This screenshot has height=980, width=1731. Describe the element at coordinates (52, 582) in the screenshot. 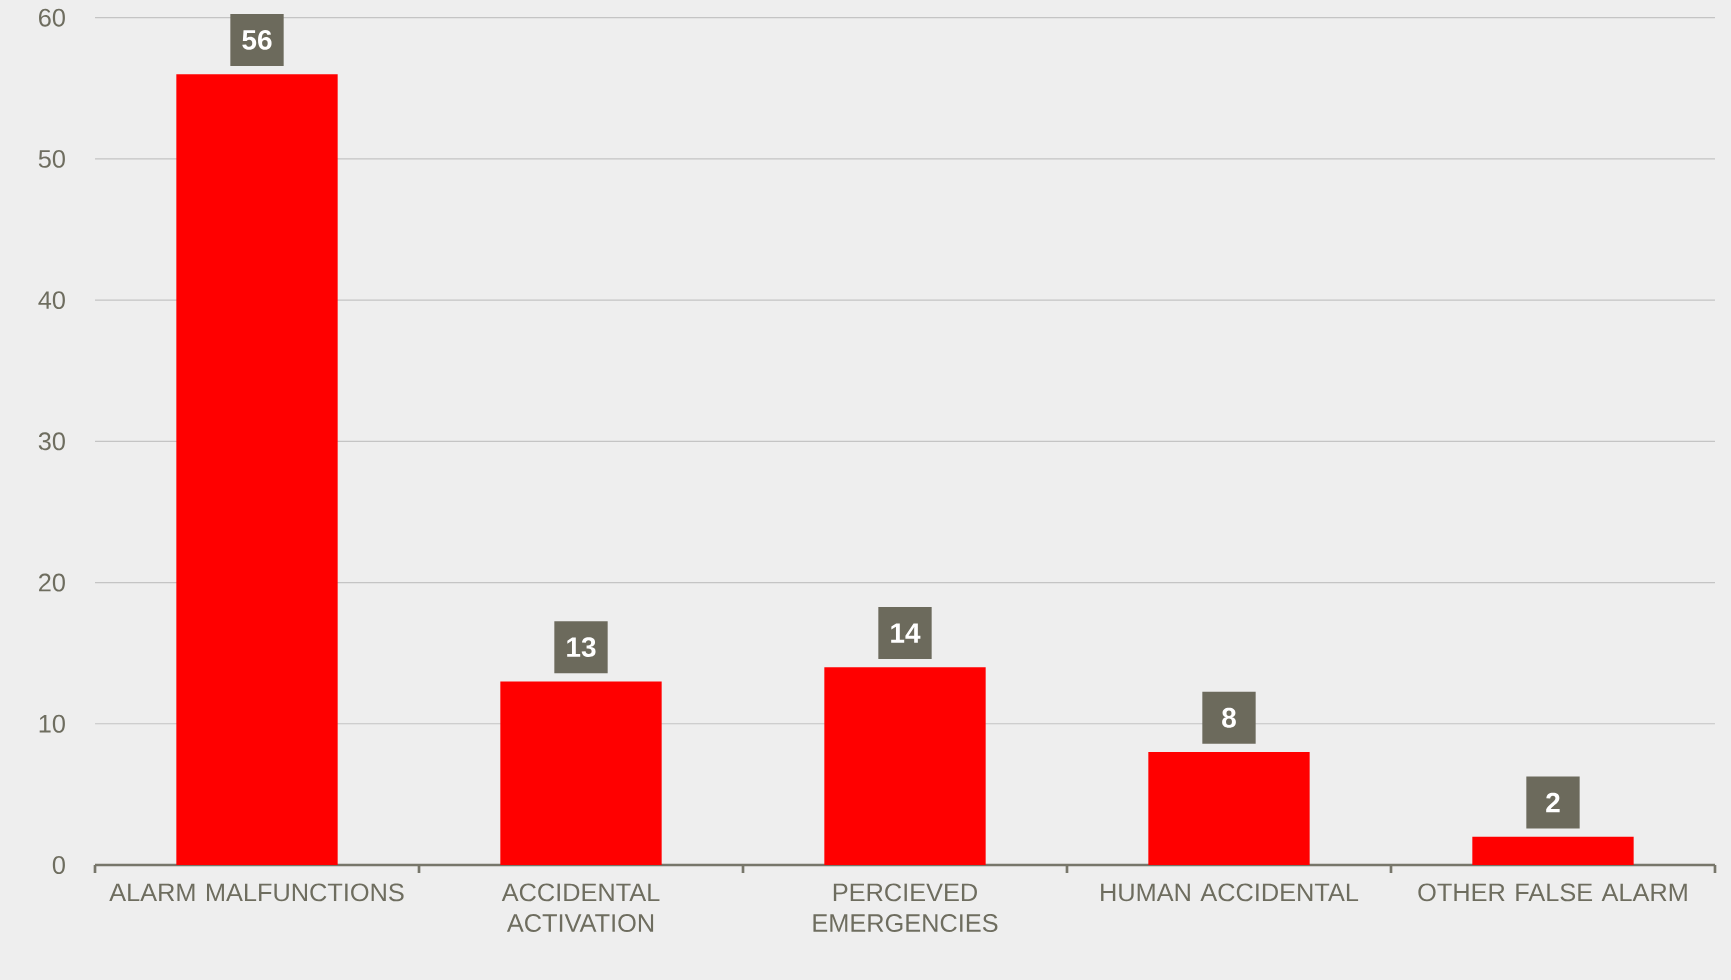

I see `y-tick-label: 20` at that location.